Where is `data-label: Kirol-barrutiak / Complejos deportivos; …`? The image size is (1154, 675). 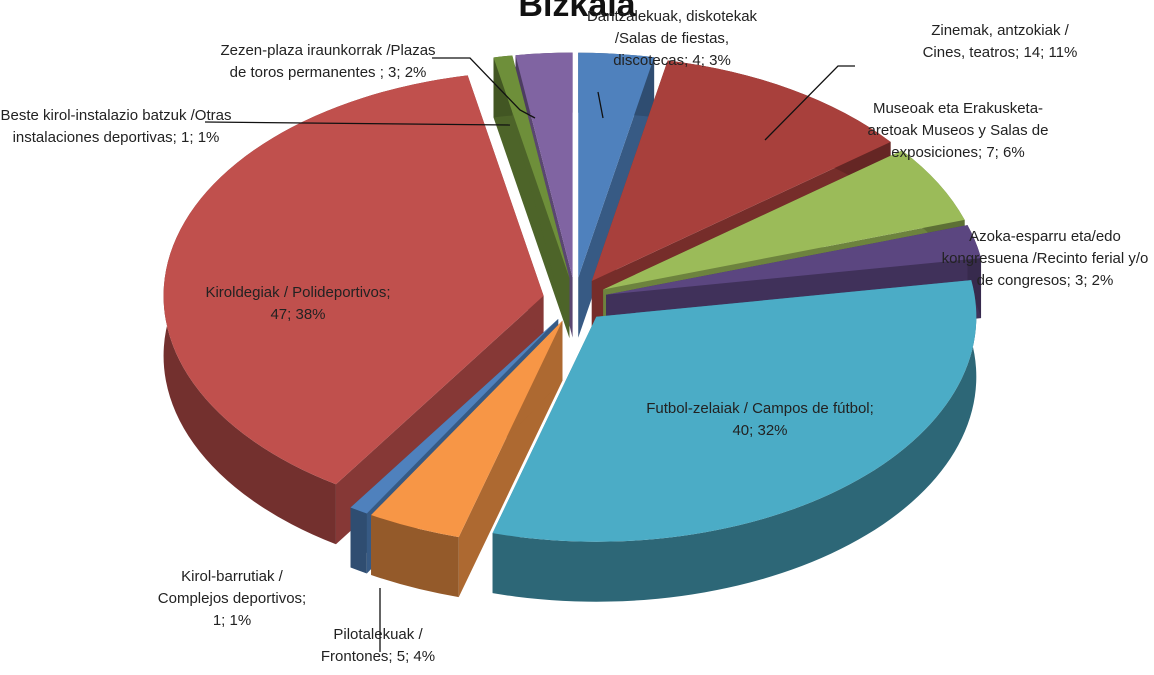
data-label: Kirol-barrutiak / Complejos deportivos; … is located at coordinates (232, 598).